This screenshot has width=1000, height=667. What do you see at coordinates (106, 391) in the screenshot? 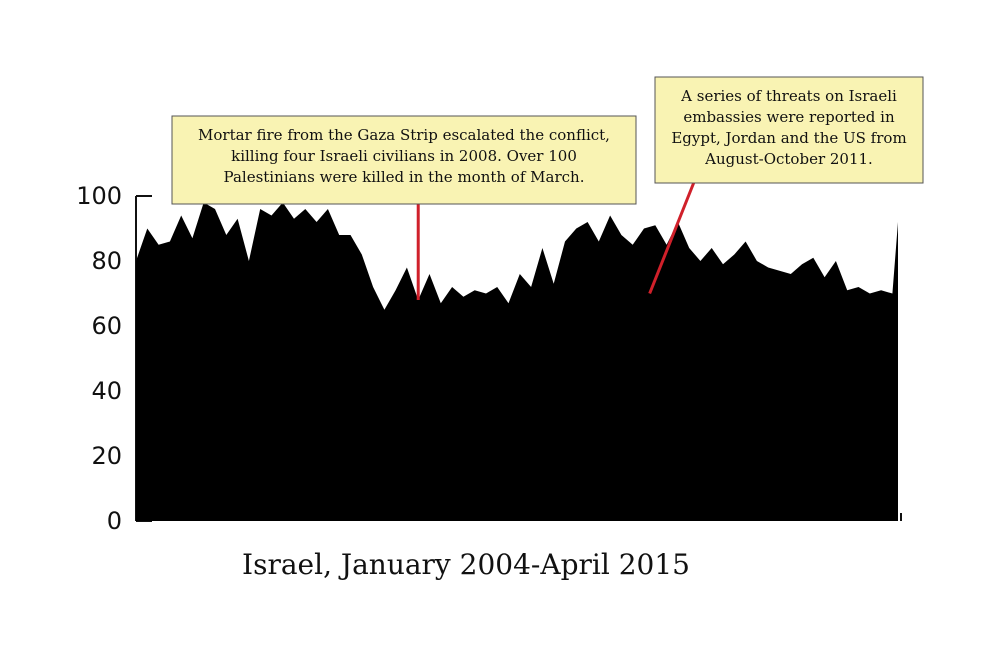
I see `y-tick-label: 40` at bounding box center [106, 391].